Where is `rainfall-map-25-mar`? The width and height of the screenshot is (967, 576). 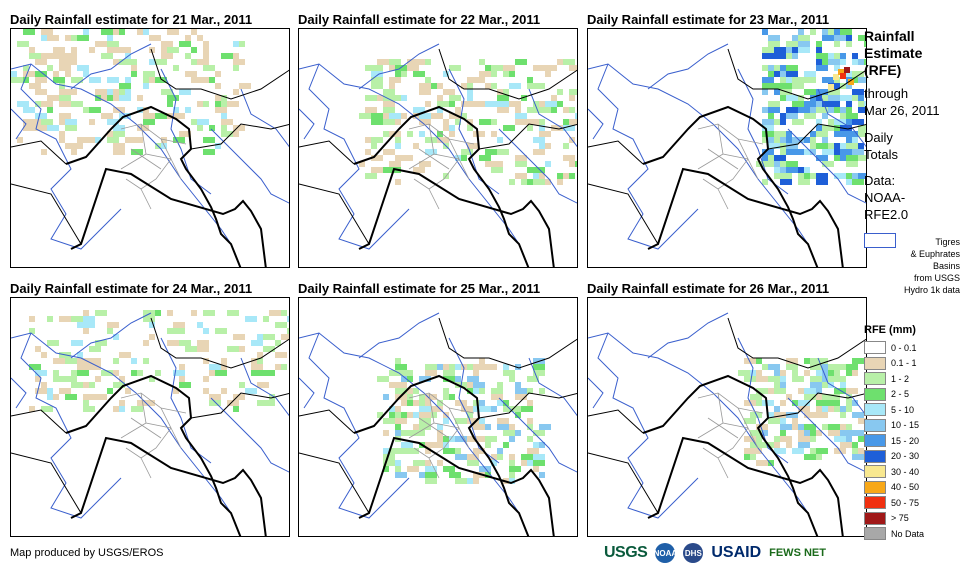
rainfall-map-25-mar is located at coordinates (438, 417).